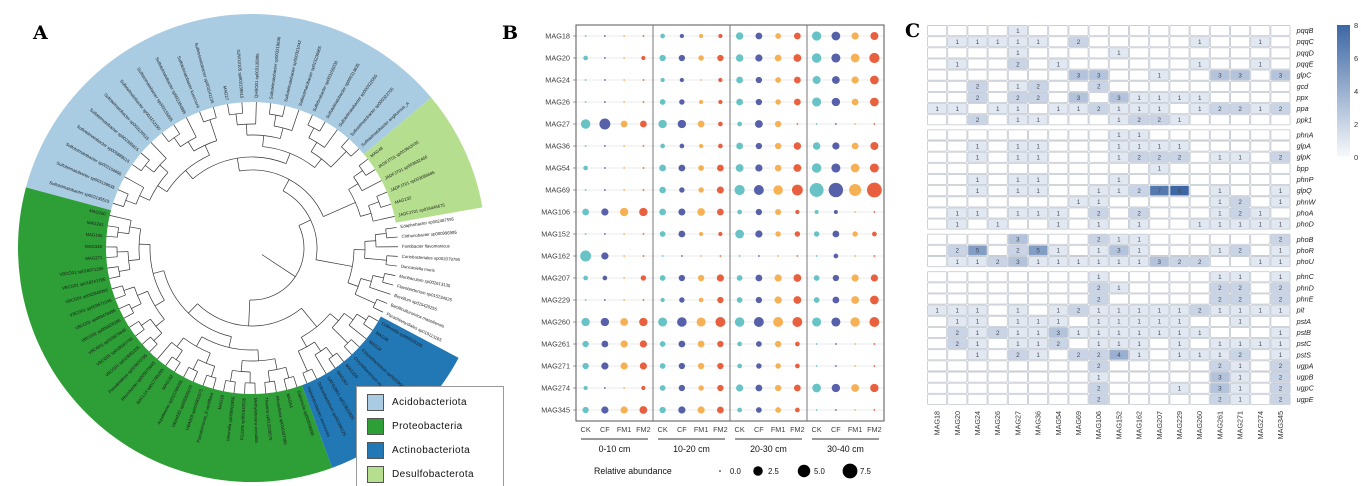 This screenshot has width=1361, height=486. What do you see at coordinates (240, 74) in the screenshot?
I see `tip-label: G2W10105 sp003139515` at bounding box center [240, 74].